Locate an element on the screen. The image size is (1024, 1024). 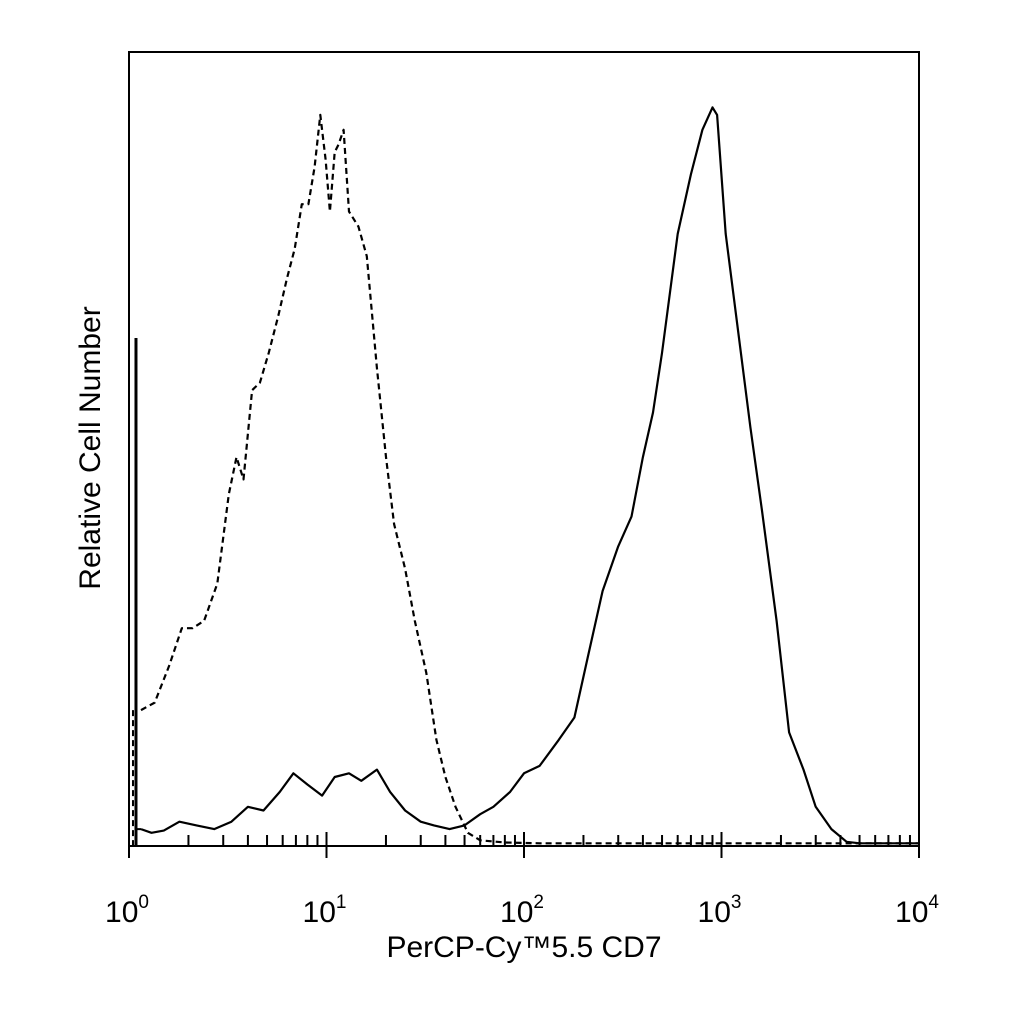
x-tick-labels: 10⁰ 10¹ 10² 10³ 10⁴ is located at coordinates (522, 910).